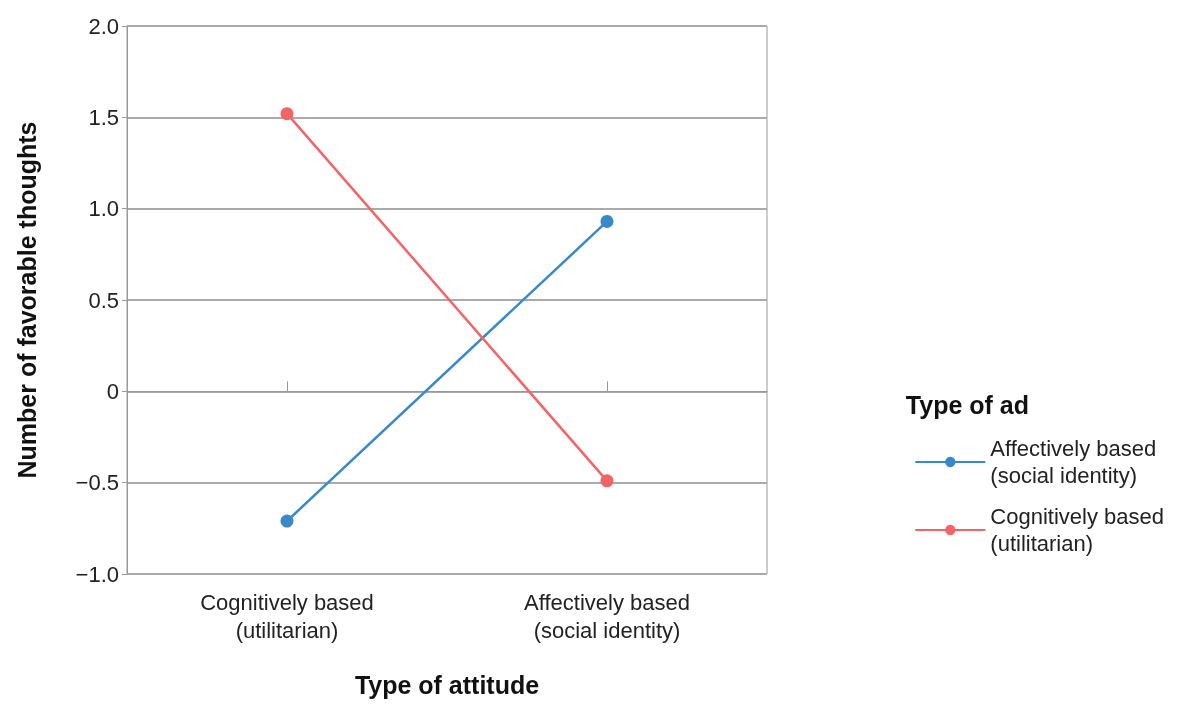  What do you see at coordinates (103, 117) in the screenshot?
I see `y-tick-label: 1.5` at bounding box center [103, 117].